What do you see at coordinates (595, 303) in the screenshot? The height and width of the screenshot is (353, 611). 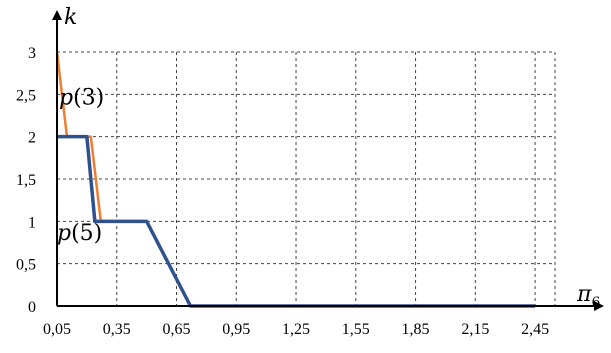 I see `x-axis-label-subscript: 6` at bounding box center [595, 303].